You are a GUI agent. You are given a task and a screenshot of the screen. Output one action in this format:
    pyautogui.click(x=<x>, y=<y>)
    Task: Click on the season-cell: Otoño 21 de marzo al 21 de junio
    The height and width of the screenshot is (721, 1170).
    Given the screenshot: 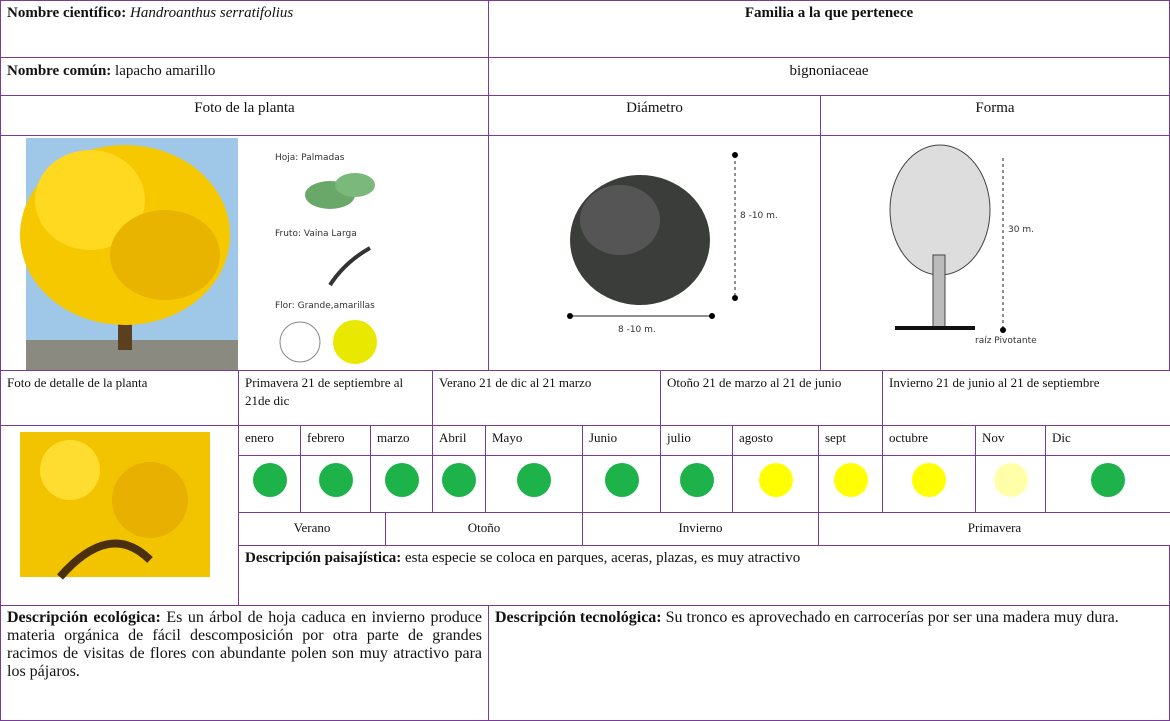 What is the action you would take?
    pyautogui.click(x=771, y=398)
    